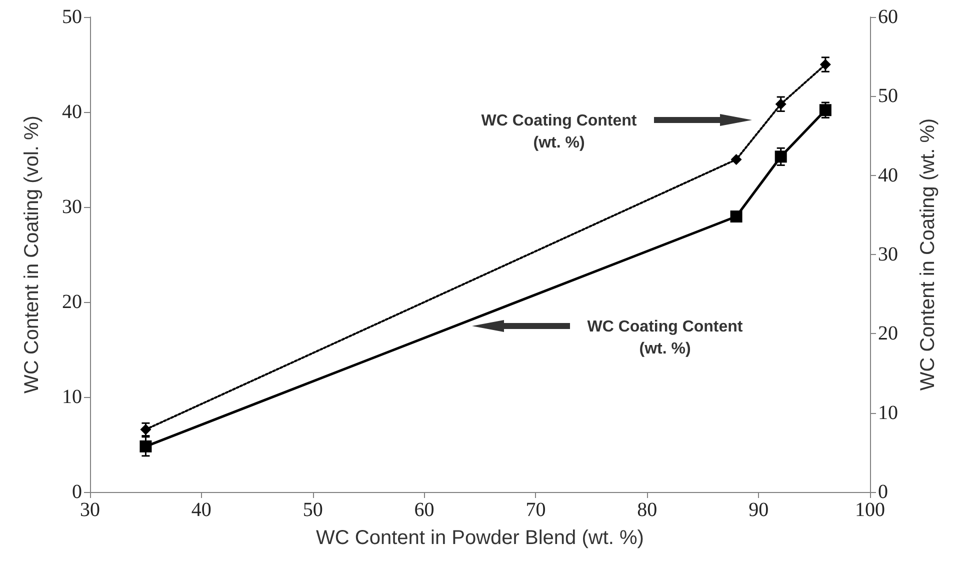  What do you see at coordinates (888, 255) in the screenshot?
I see `y2-tick-label: 30` at bounding box center [888, 255].